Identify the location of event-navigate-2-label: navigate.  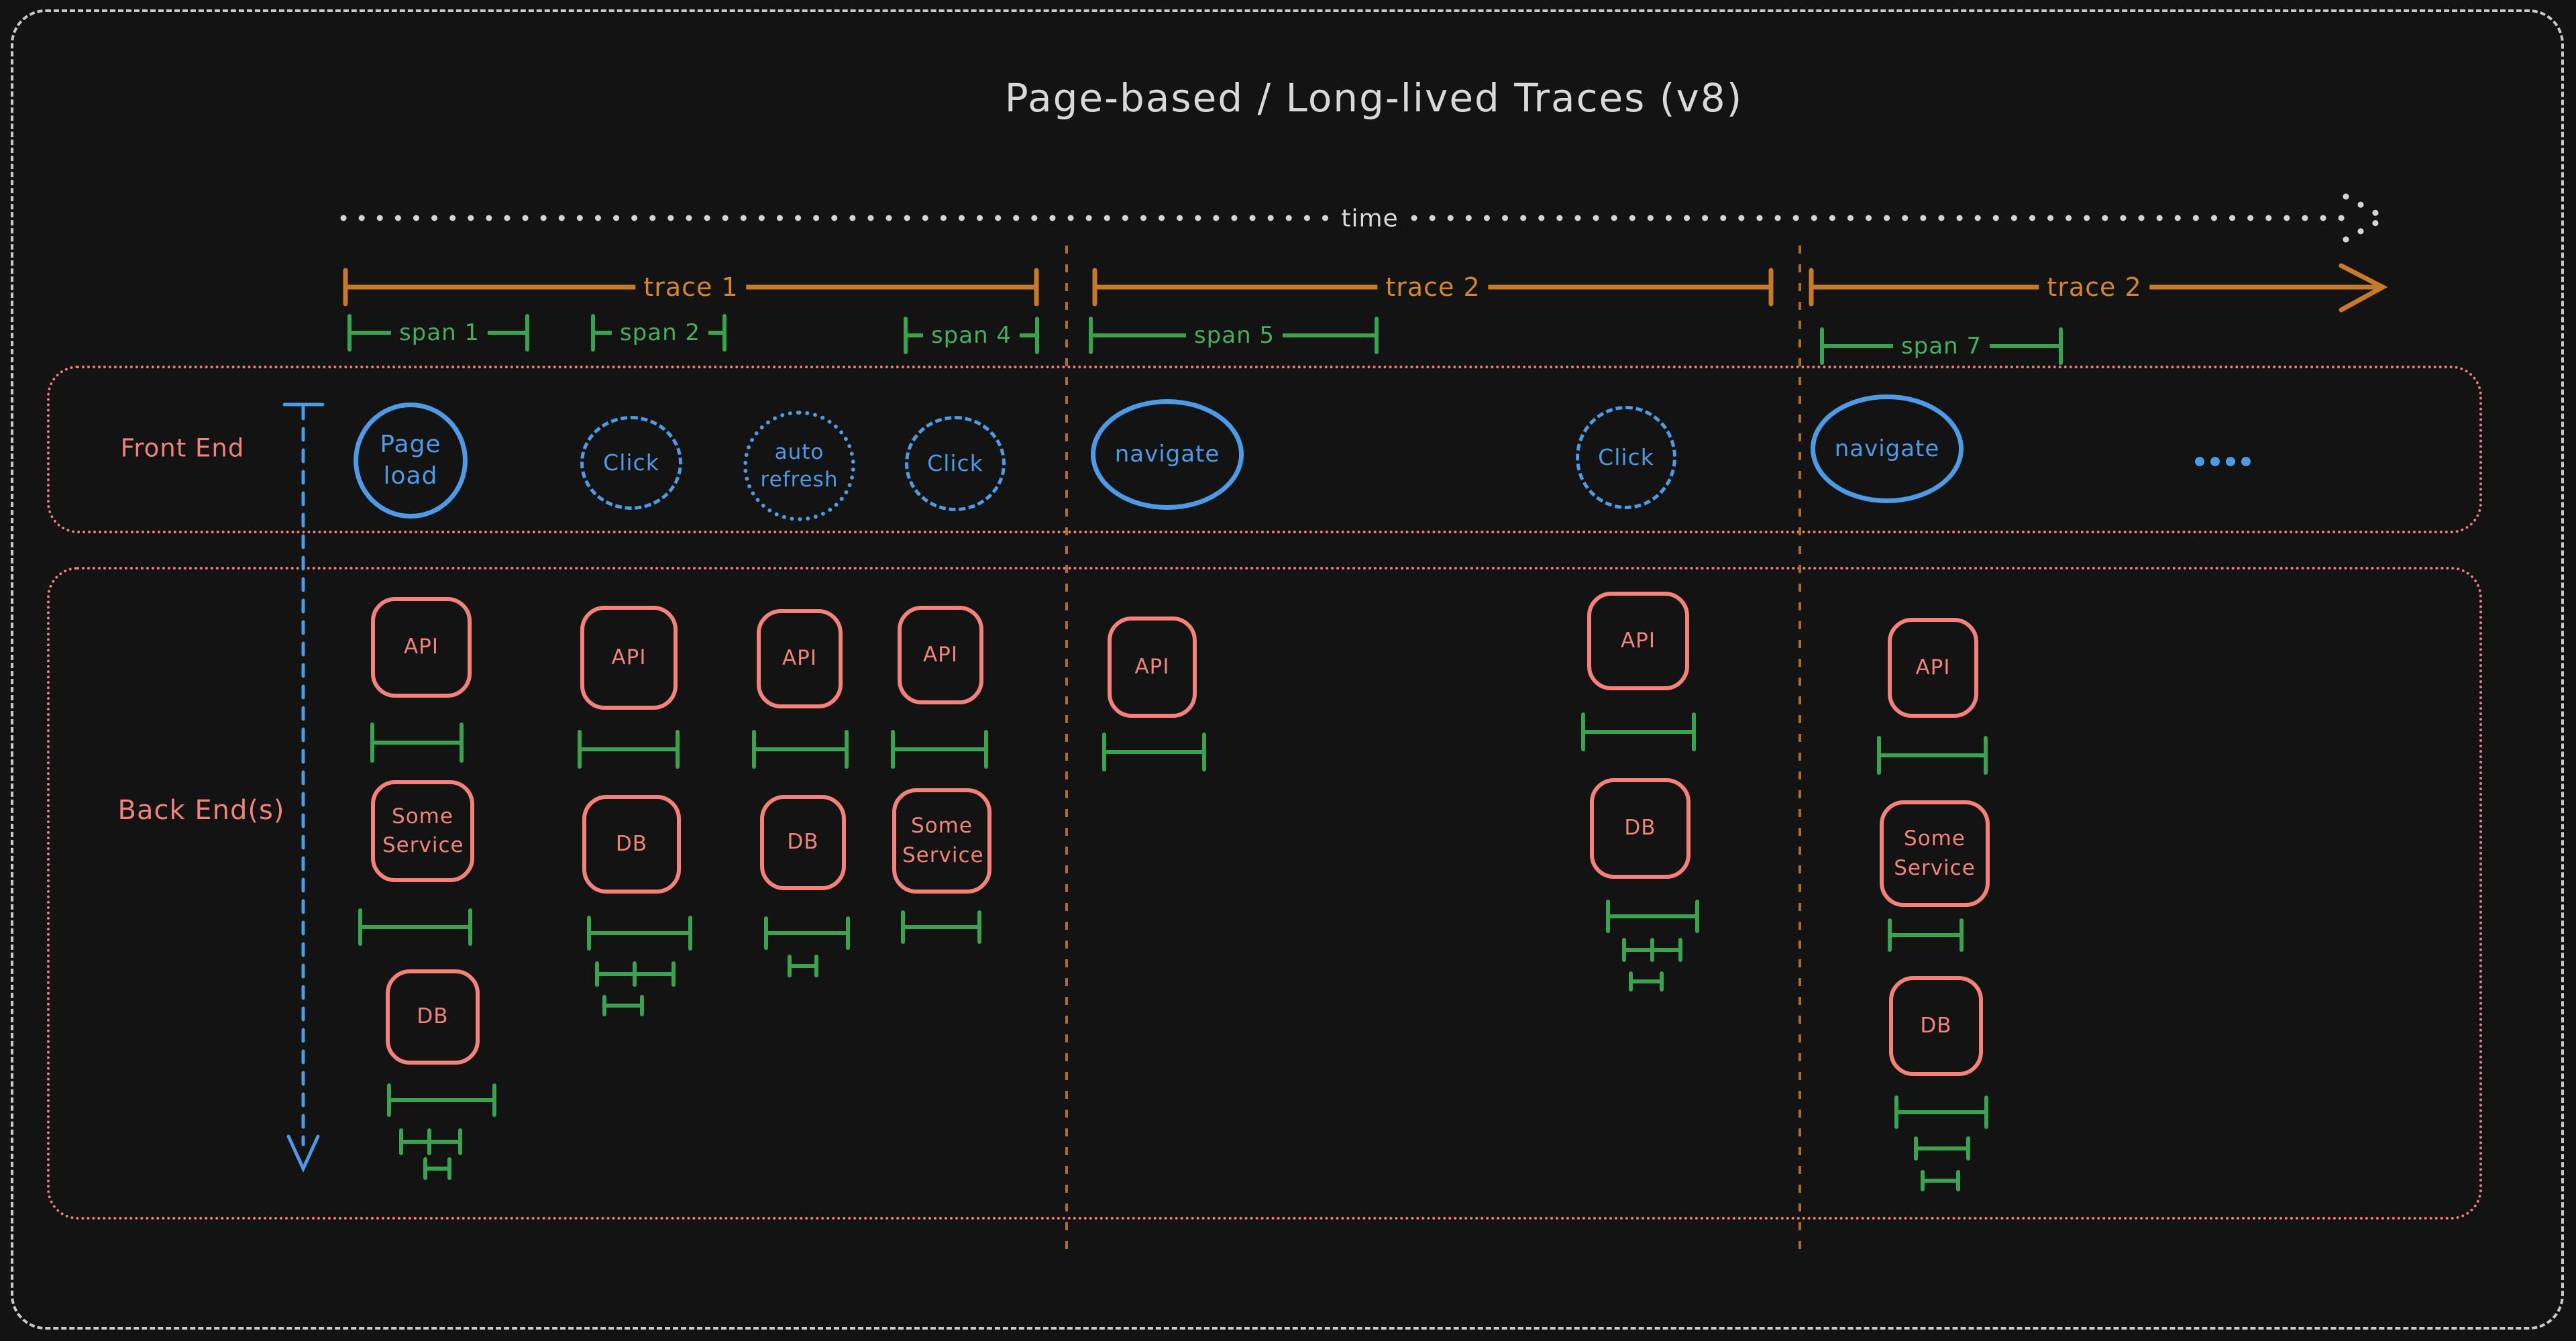
(1887, 448).